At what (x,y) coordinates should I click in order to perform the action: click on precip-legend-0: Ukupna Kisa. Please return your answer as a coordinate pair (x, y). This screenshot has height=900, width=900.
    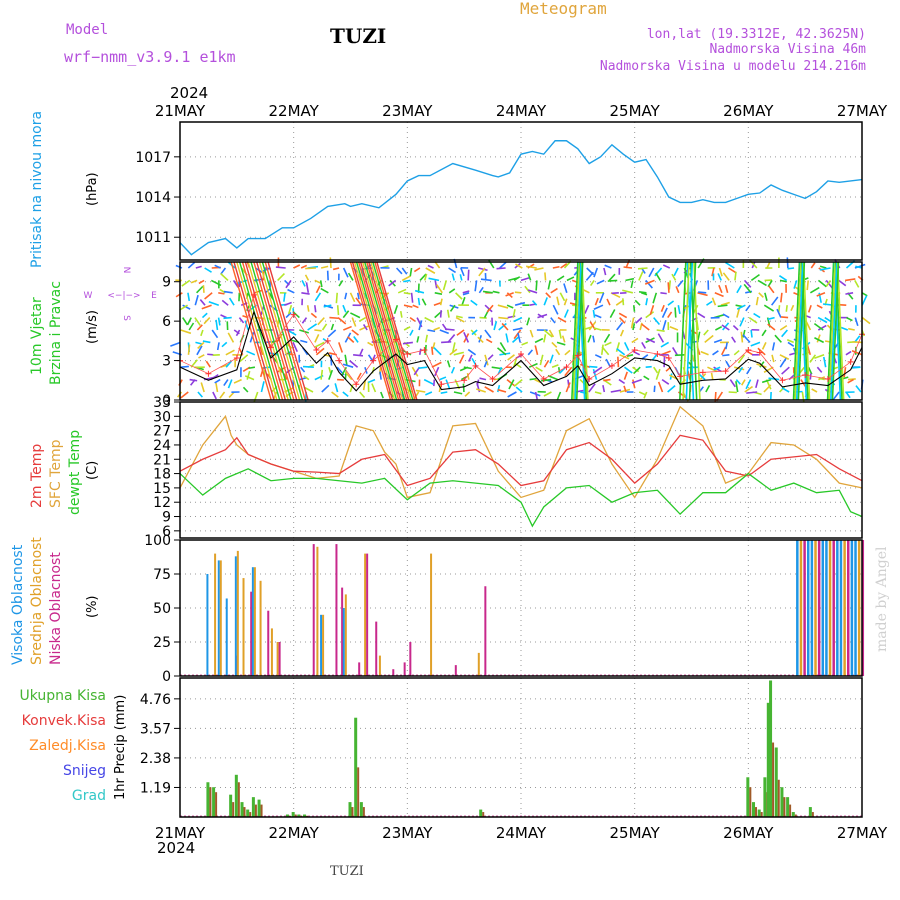
    Looking at the image, I should click on (62, 696).